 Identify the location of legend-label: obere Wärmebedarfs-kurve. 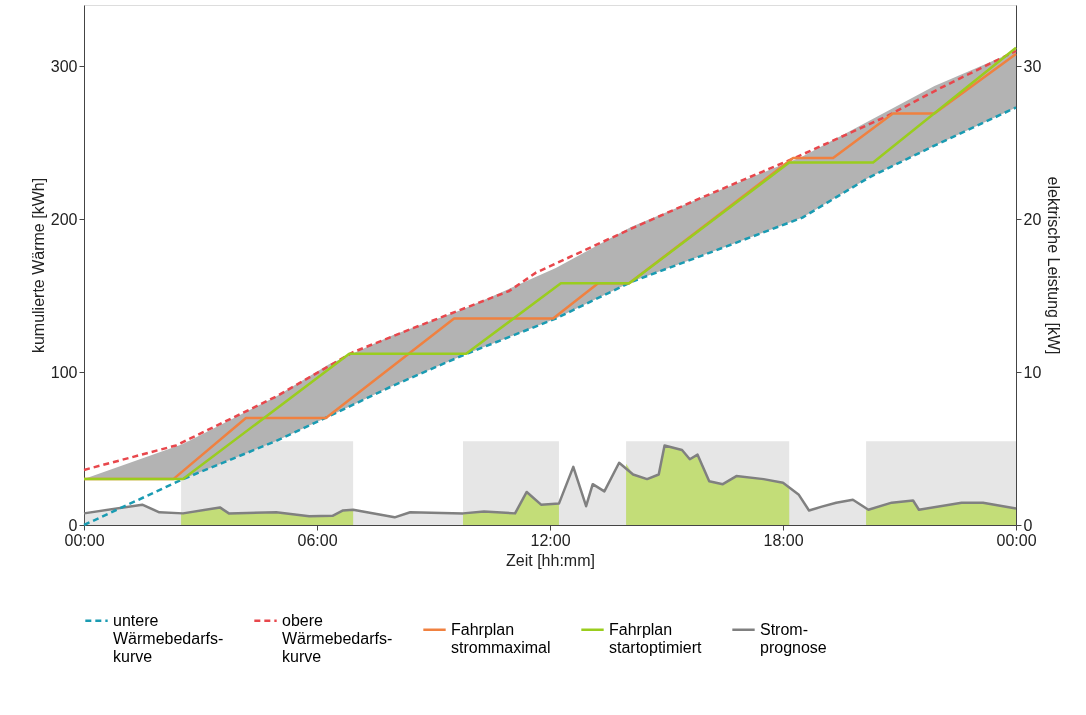
(337, 638).